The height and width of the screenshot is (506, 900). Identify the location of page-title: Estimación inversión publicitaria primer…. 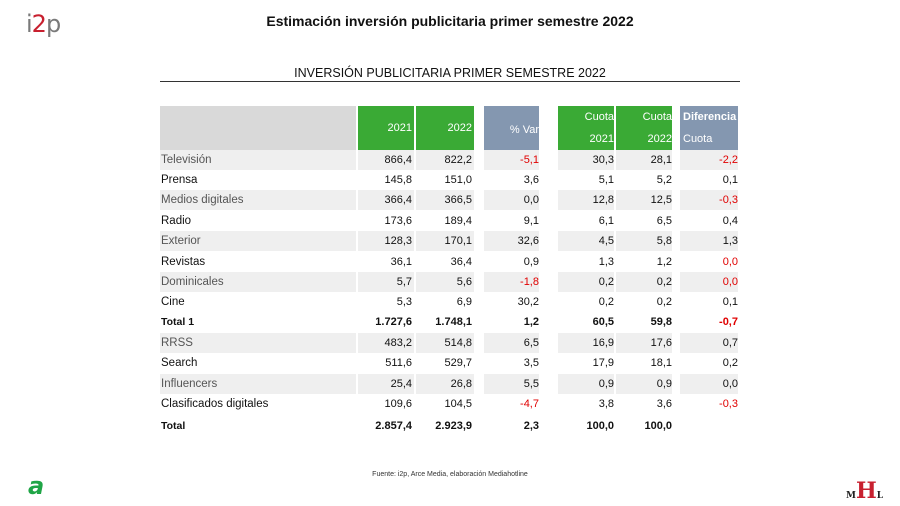
(450, 21).